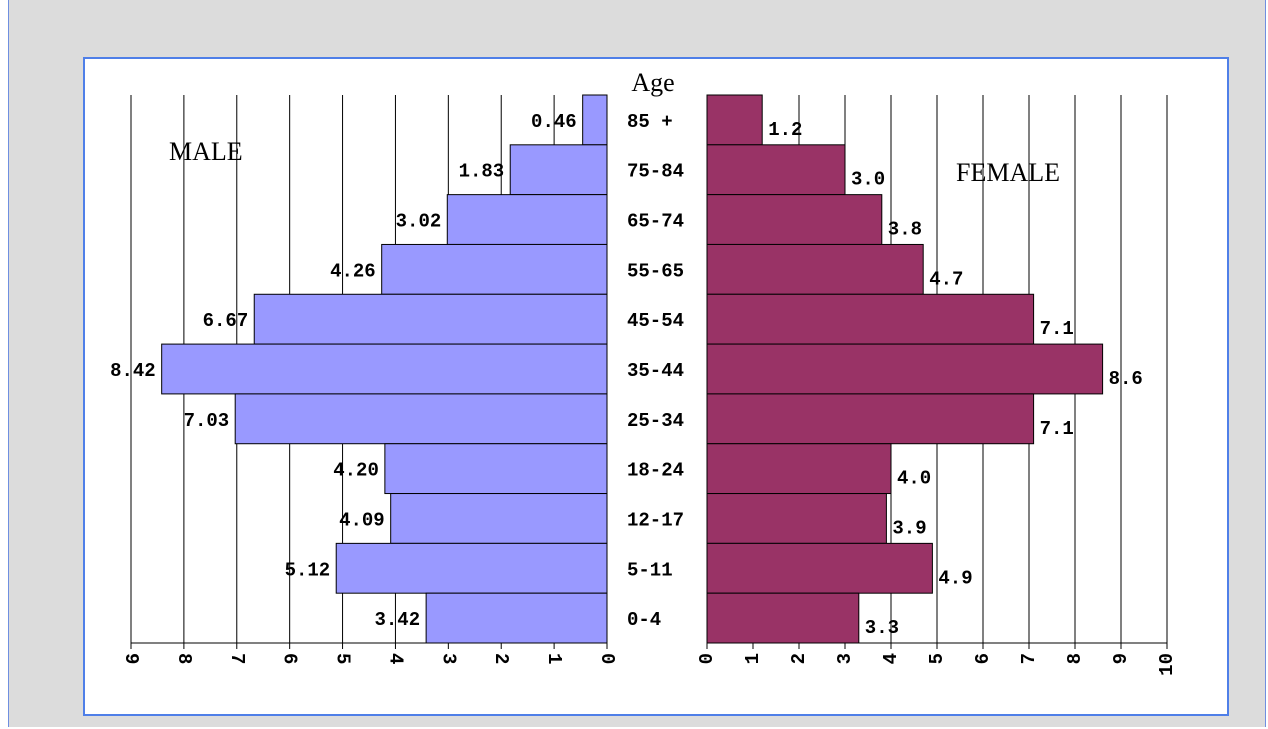  I want to click on age-category-label: 0-4, so click(644, 620).